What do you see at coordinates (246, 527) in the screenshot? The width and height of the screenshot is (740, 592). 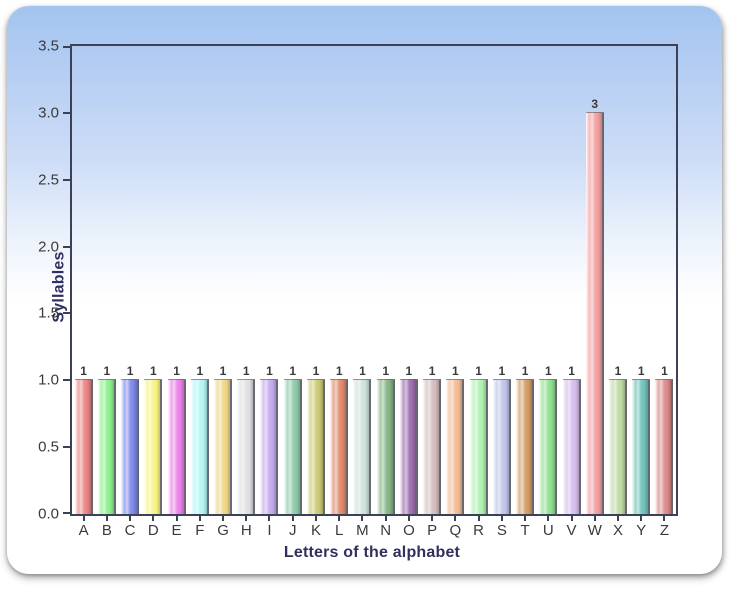 I see `x-axis-cell-h: H` at bounding box center [246, 527].